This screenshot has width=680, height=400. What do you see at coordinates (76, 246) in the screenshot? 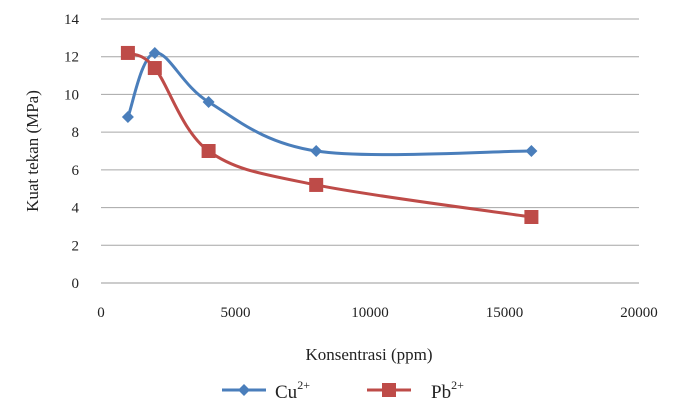
I see `y-tick-label: 2` at bounding box center [76, 246].